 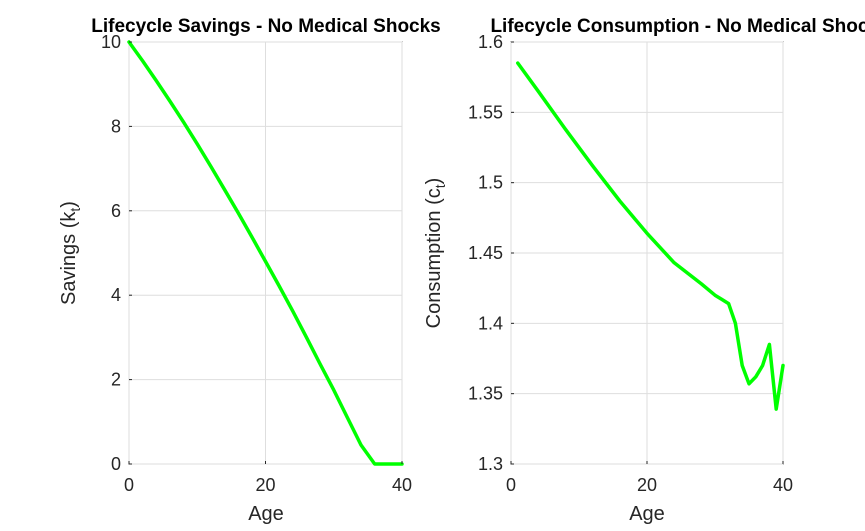 What do you see at coordinates (490, 183) in the screenshot?
I see `consumption-y-tick-label: 1.5` at bounding box center [490, 183].